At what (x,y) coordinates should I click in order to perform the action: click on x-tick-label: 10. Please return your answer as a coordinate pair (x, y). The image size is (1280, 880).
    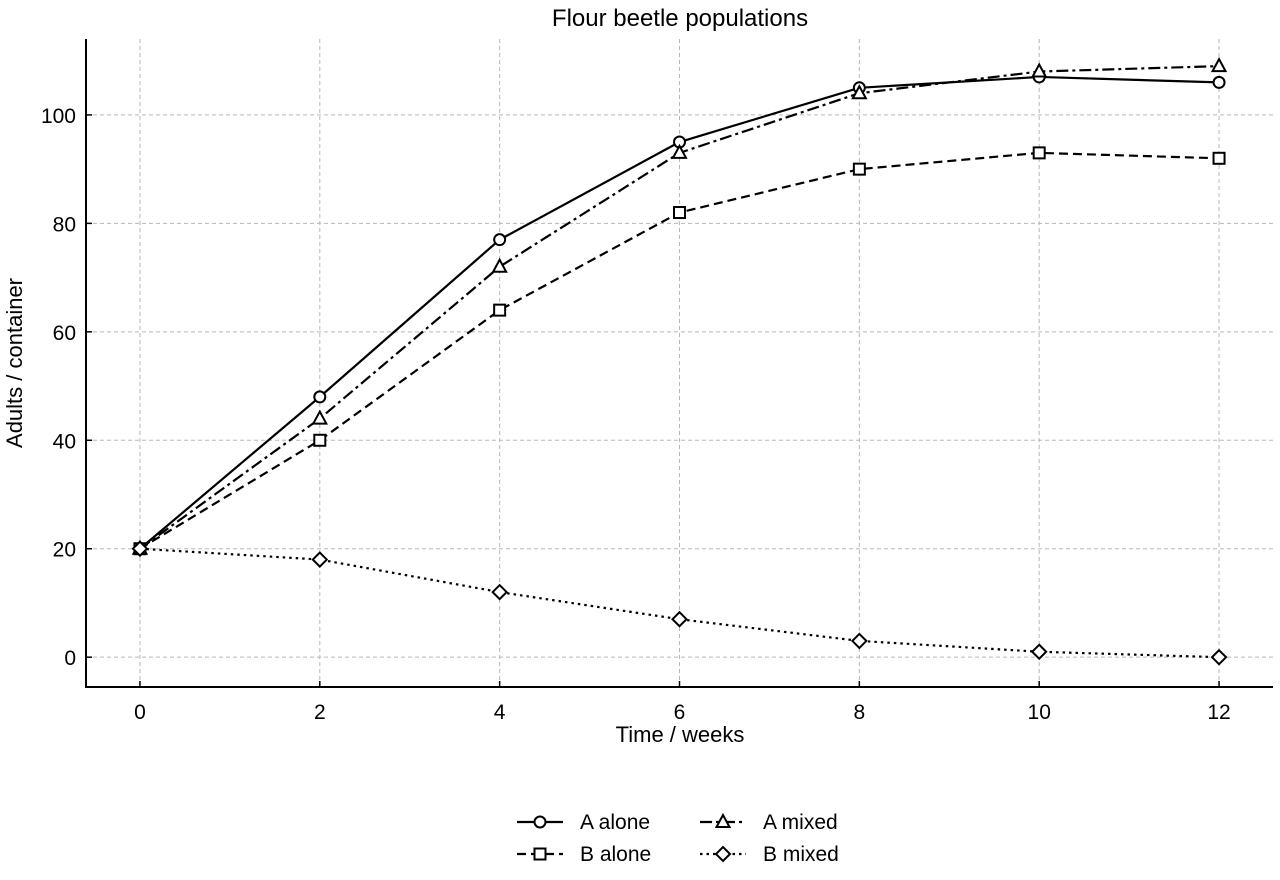
    Looking at the image, I should click on (1039, 712).